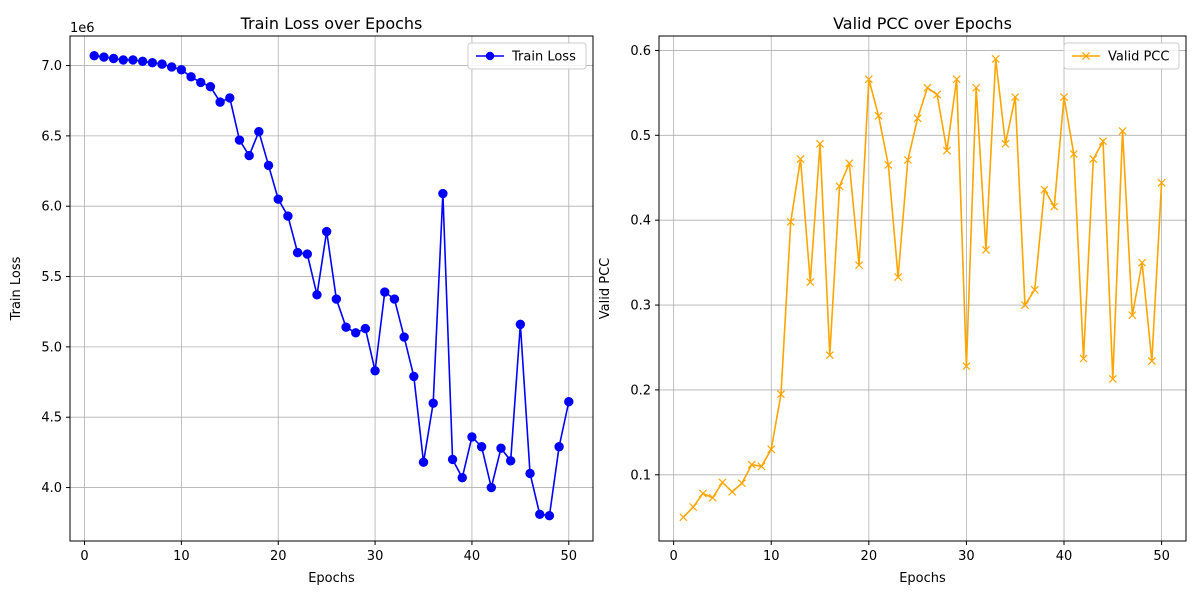 The height and width of the screenshot is (600, 1200). What do you see at coordinates (1138, 57) in the screenshot?
I see `legend-label: Valid PCC` at bounding box center [1138, 57].